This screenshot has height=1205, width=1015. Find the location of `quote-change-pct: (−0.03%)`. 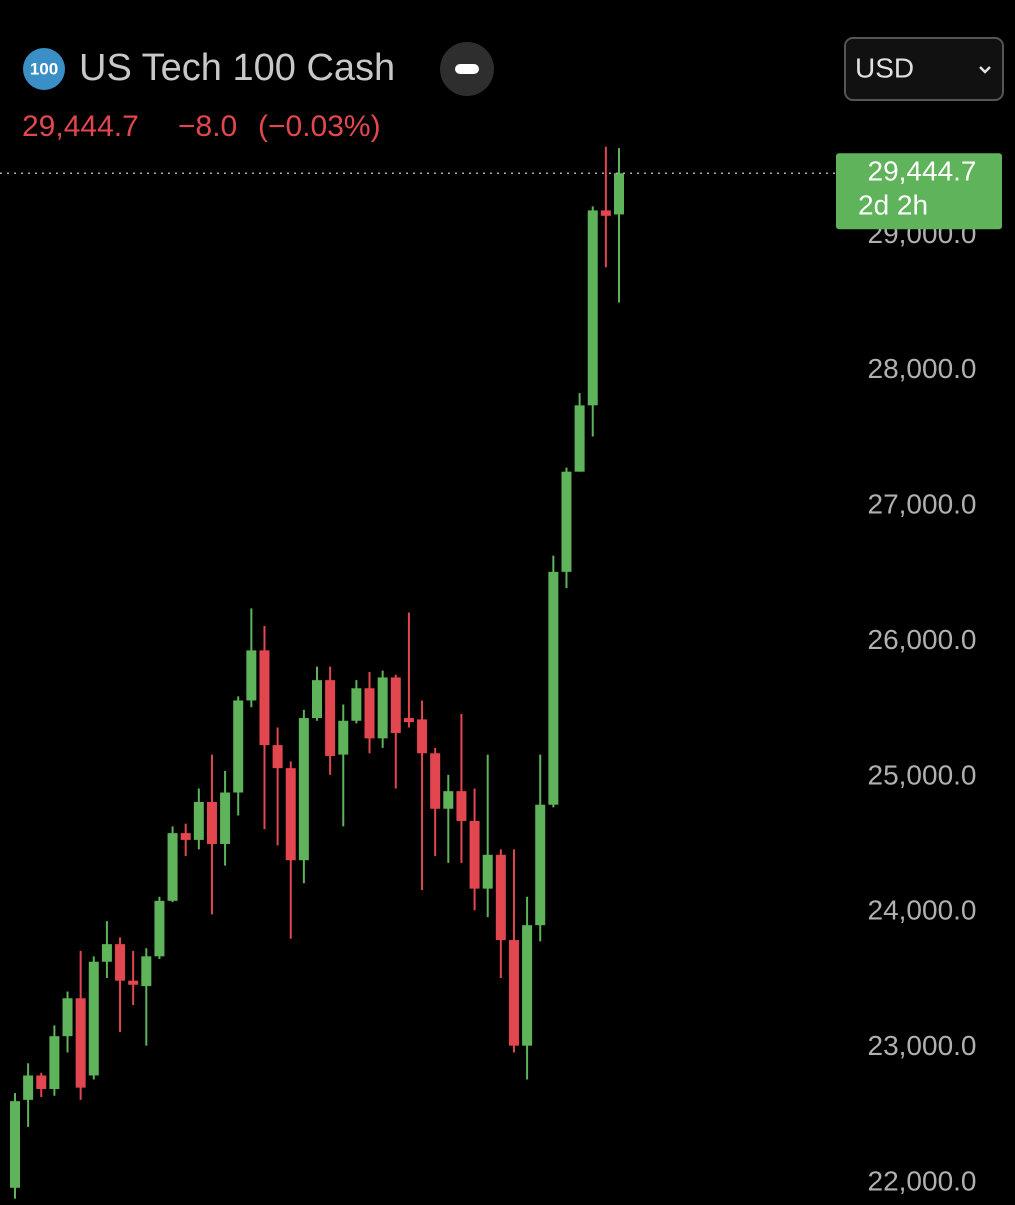

quote-change-pct: (−0.03%) is located at coordinates (319, 126).